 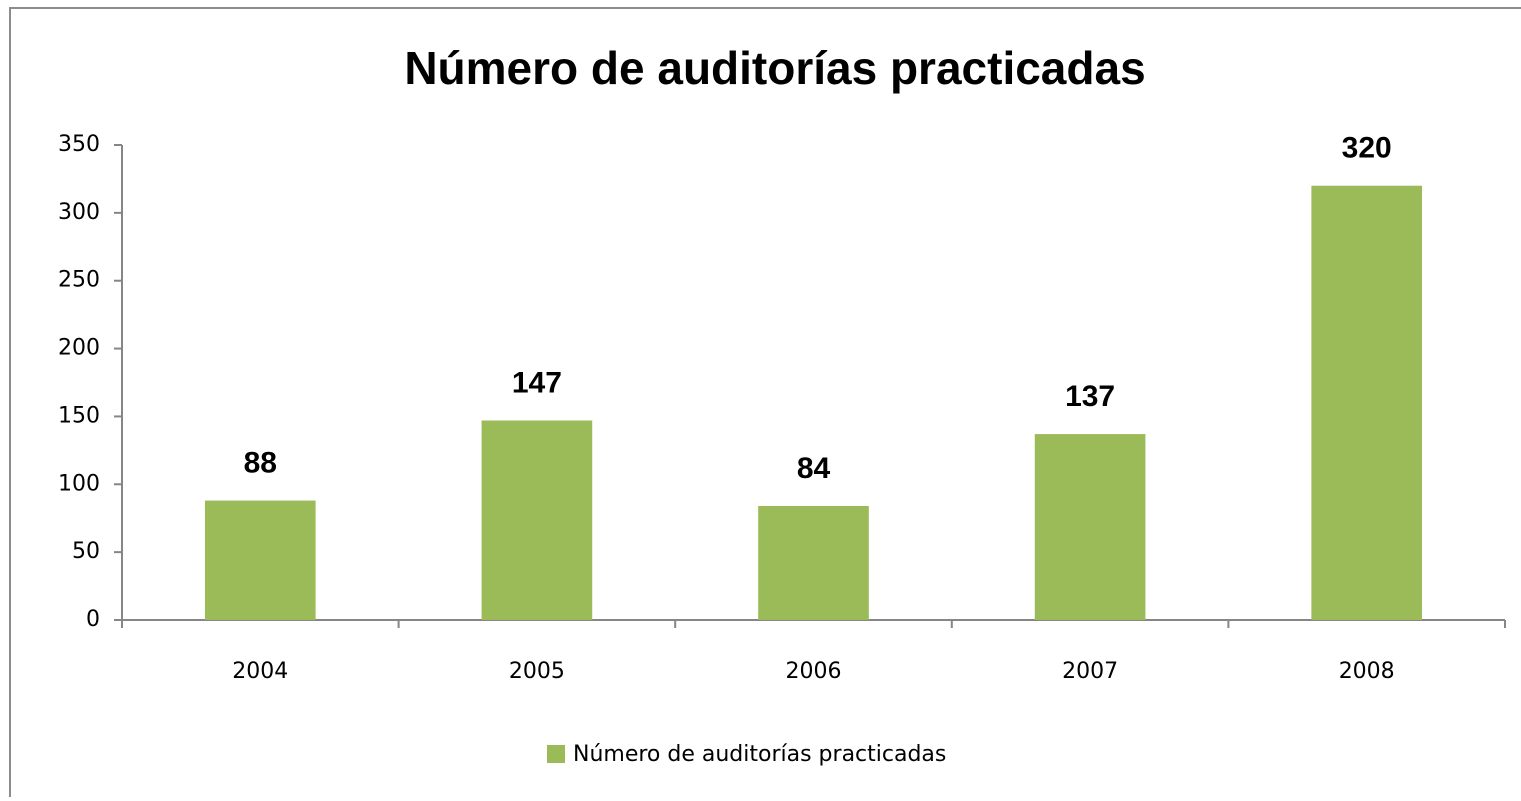 What do you see at coordinates (79, 280) in the screenshot?
I see `y-tick-label: 250` at bounding box center [79, 280].